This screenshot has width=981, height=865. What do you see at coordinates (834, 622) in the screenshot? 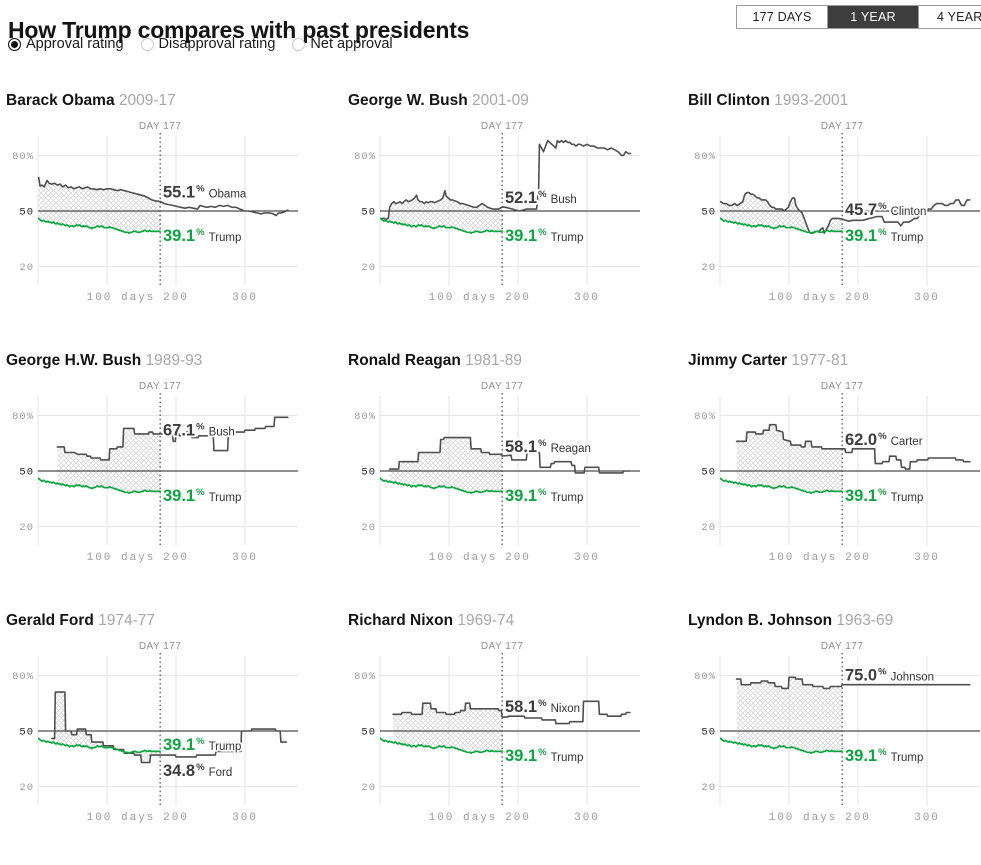
I see `chart-title: Lyndon B. Johnson 1963-69` at bounding box center [834, 622].